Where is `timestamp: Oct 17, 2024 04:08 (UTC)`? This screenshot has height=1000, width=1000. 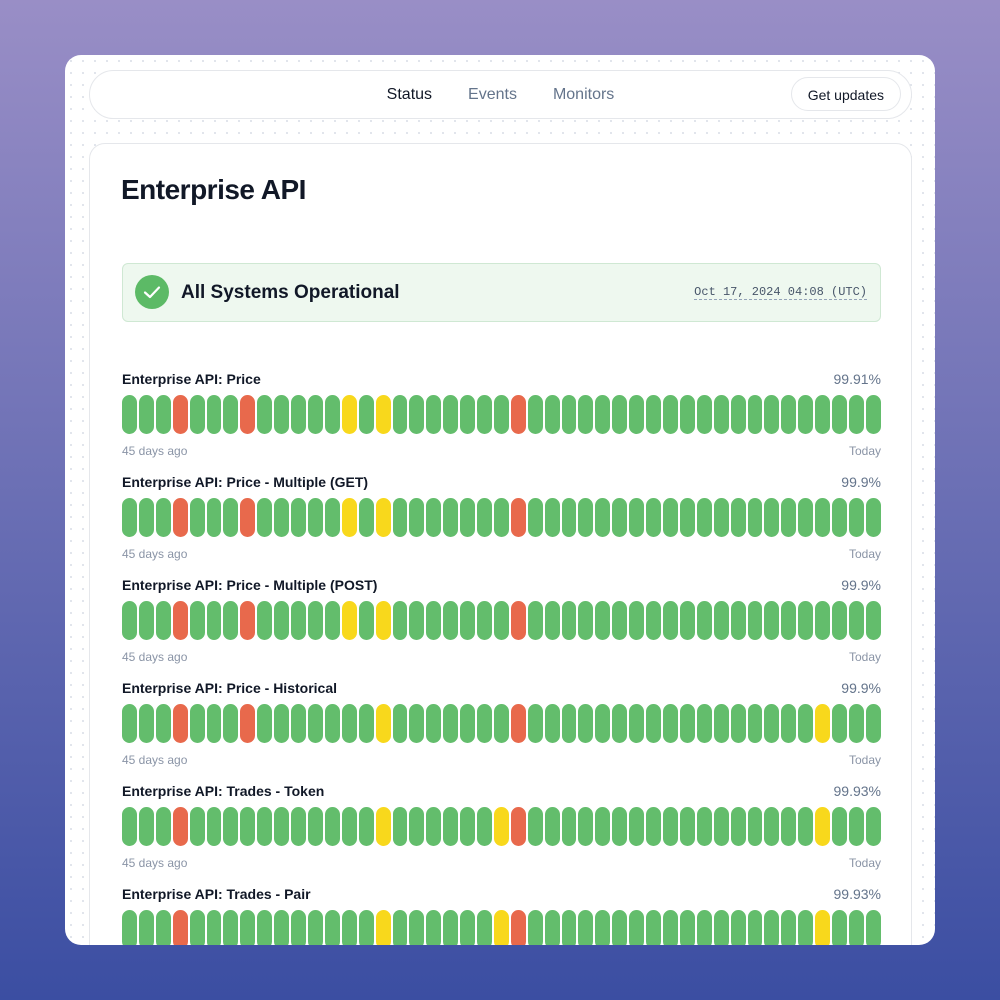
timestamp: Oct 17, 2024 04:08 (UTC) is located at coordinates (780, 292).